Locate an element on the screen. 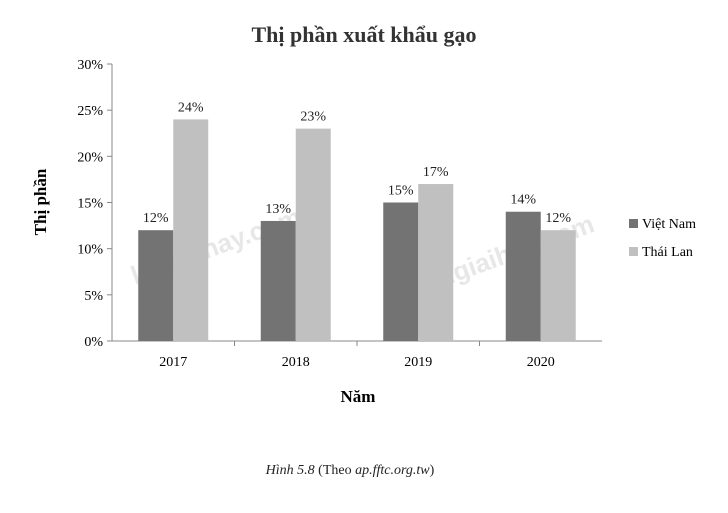 The height and width of the screenshot is (513, 728). figure-caption: Hình 5.8 (Theo ap.fftc.org.tw) is located at coordinates (350, 471).